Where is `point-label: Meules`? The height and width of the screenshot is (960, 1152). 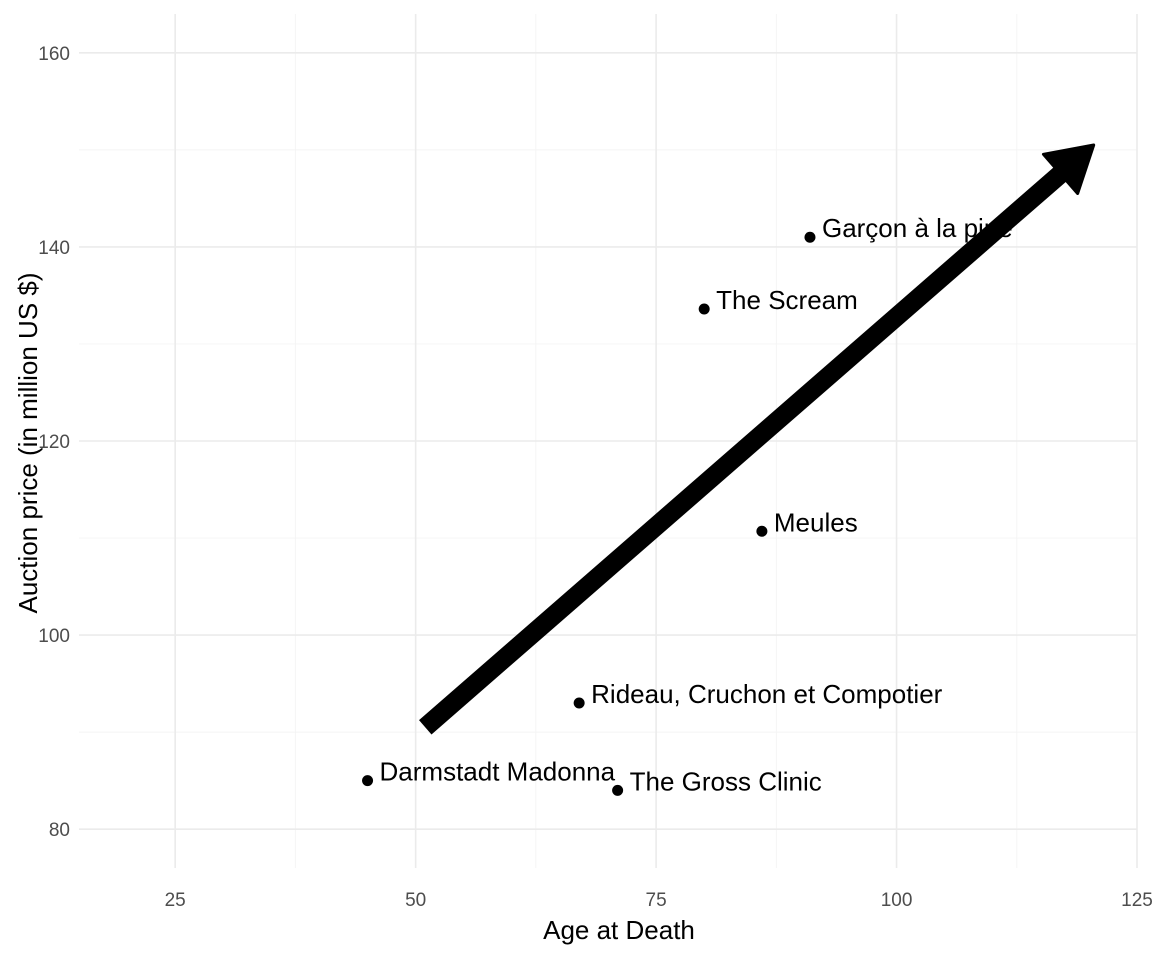 point-label: Meules is located at coordinates (816, 522).